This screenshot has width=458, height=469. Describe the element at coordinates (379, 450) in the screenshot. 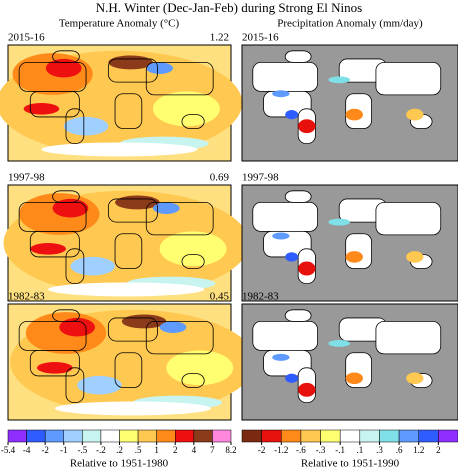

I see `colorbar-tick-label: .3` at that location.